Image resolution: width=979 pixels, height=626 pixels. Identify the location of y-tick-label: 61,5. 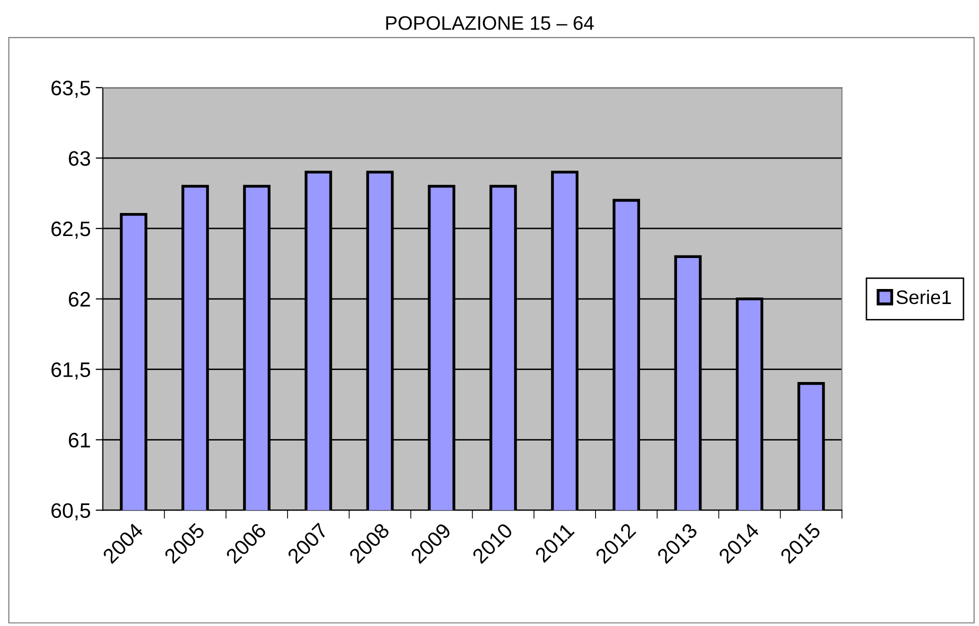
(71, 371).